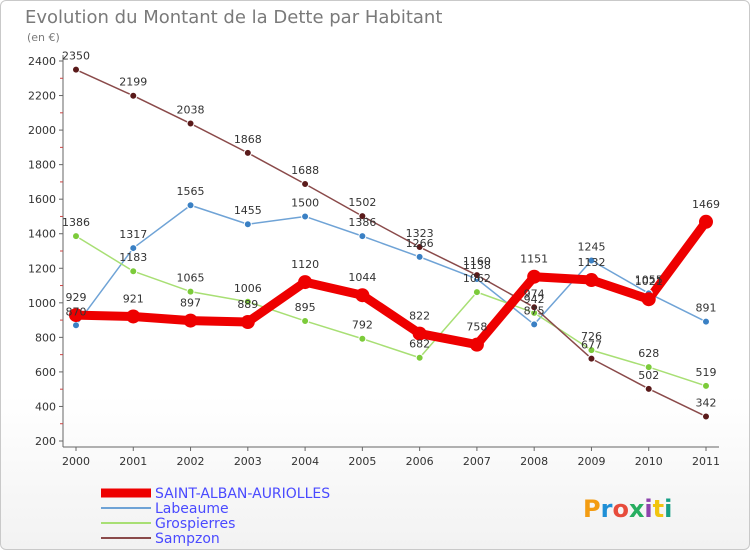  I want to click on data-label: 929, so click(76, 297).